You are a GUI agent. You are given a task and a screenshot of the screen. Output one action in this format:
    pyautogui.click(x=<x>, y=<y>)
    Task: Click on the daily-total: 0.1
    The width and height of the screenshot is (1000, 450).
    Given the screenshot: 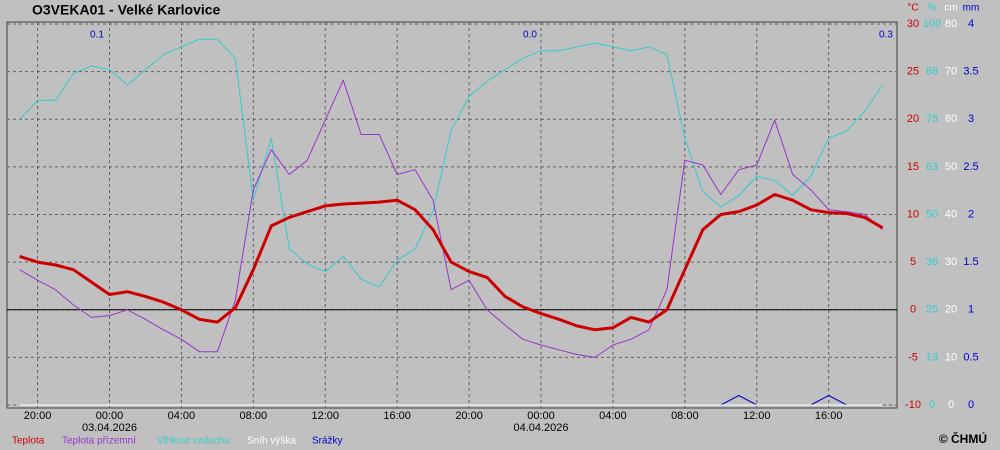 What is the action you would take?
    pyautogui.click(x=97, y=35)
    